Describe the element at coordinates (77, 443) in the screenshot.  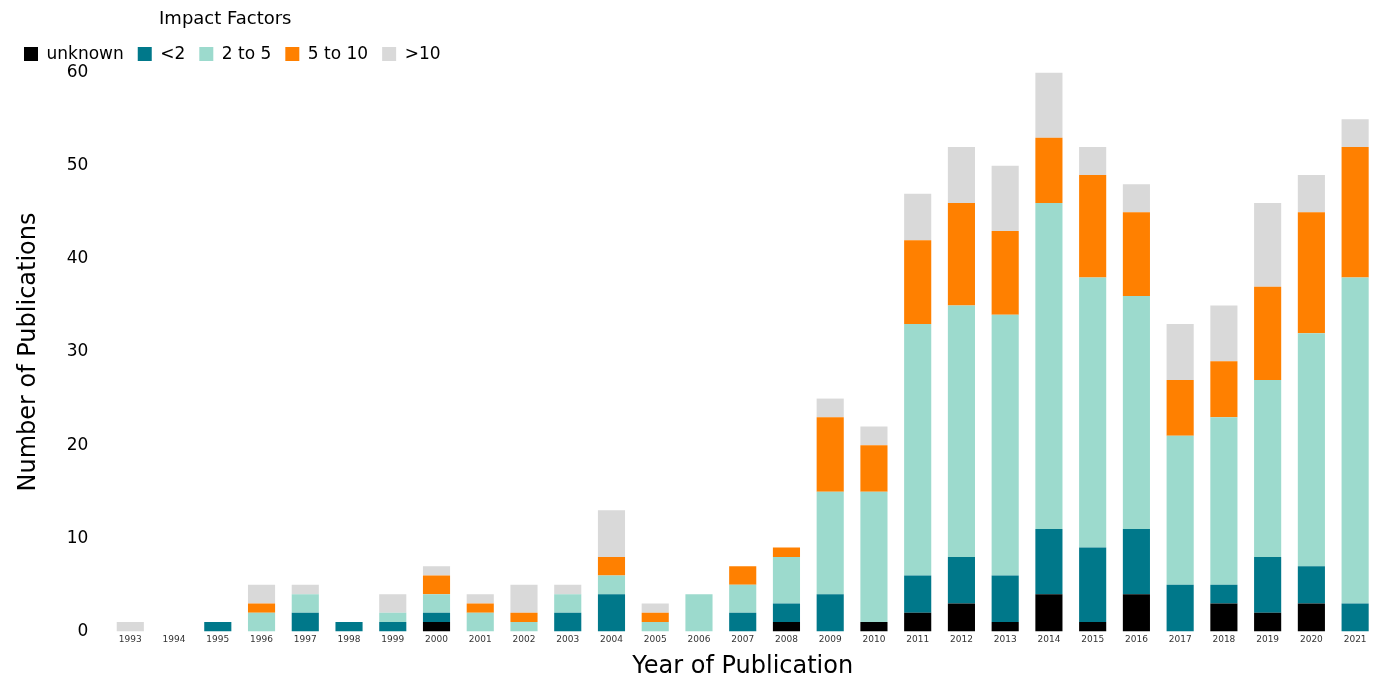
I see `y-tick-label: 20` at that location.